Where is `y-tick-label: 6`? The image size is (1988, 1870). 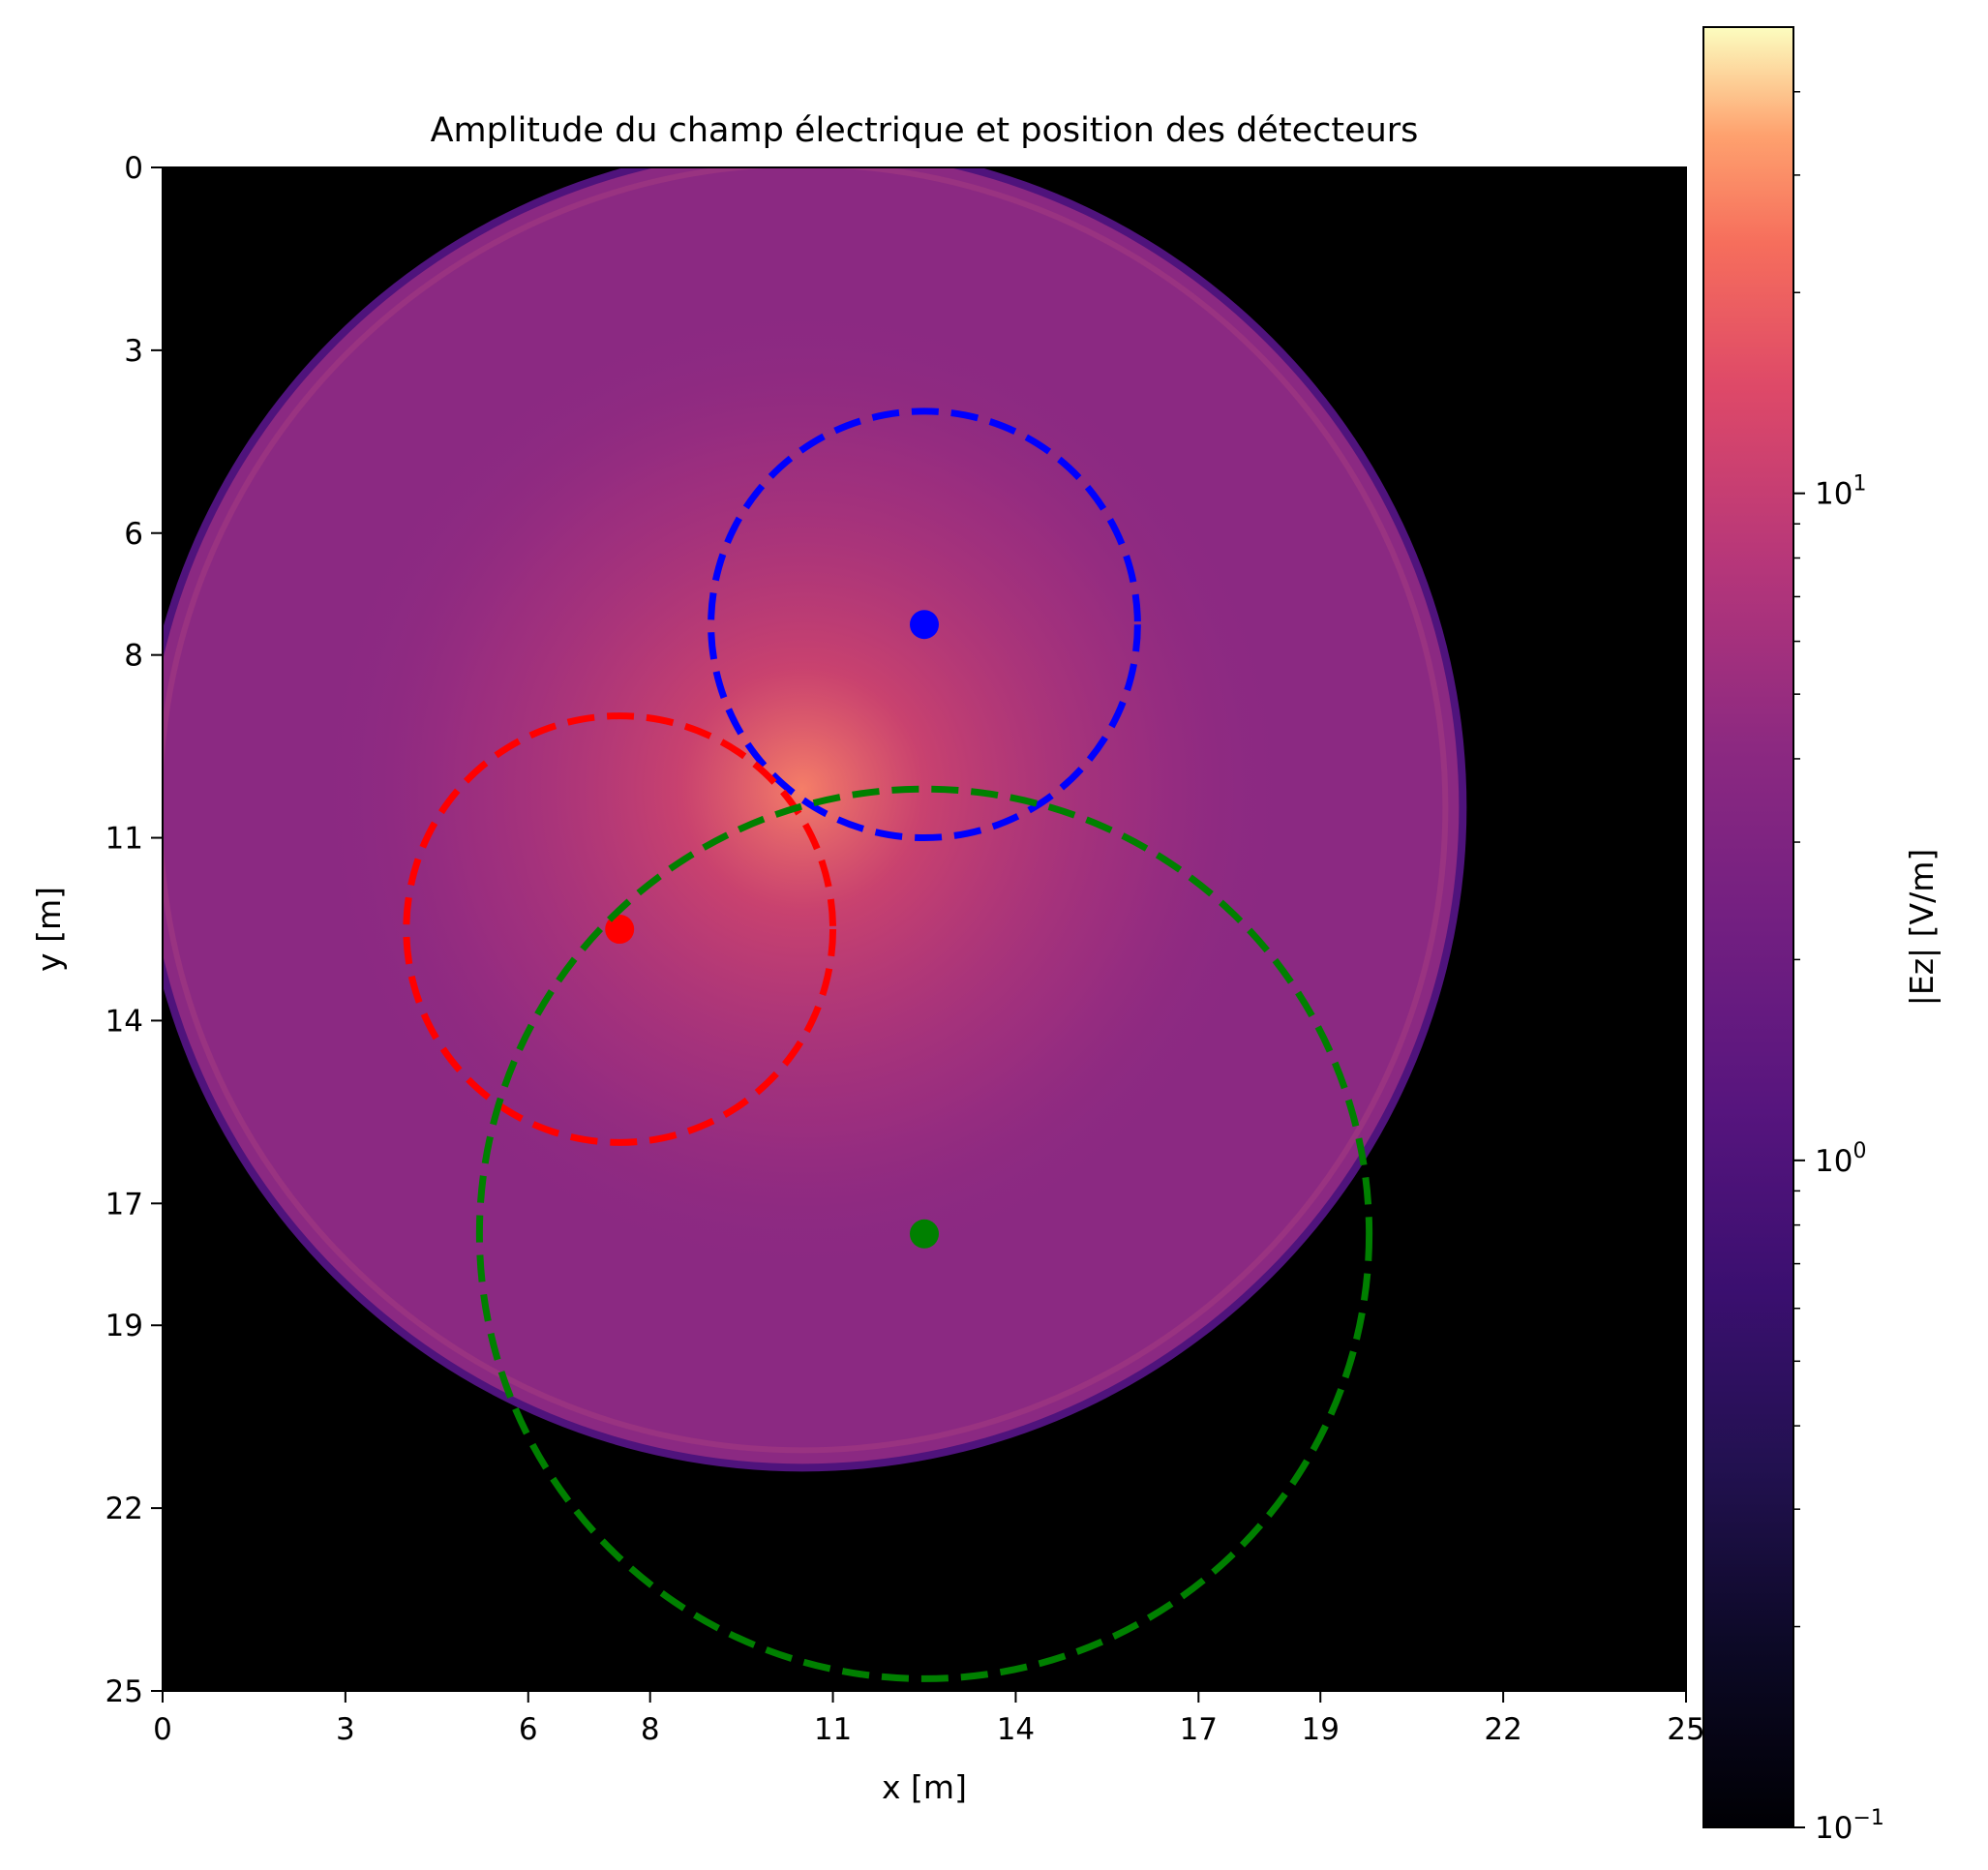
y-tick-label: 6 is located at coordinates (133, 534).